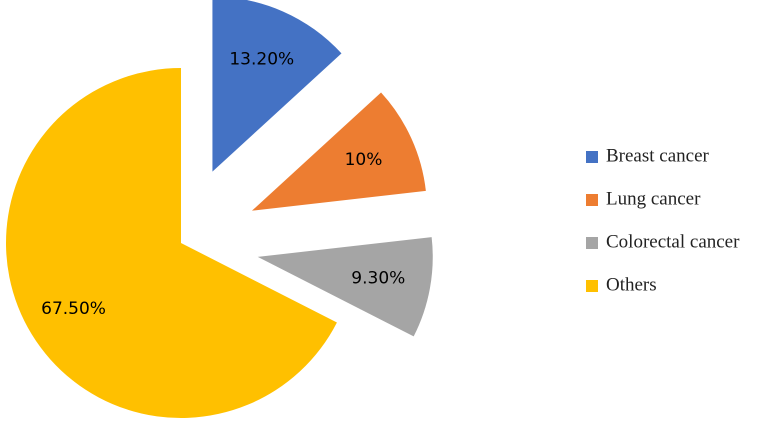 The height and width of the screenshot is (425, 774). Describe the element at coordinates (653, 198) in the screenshot. I see `legend-label: Lung cancer` at that location.